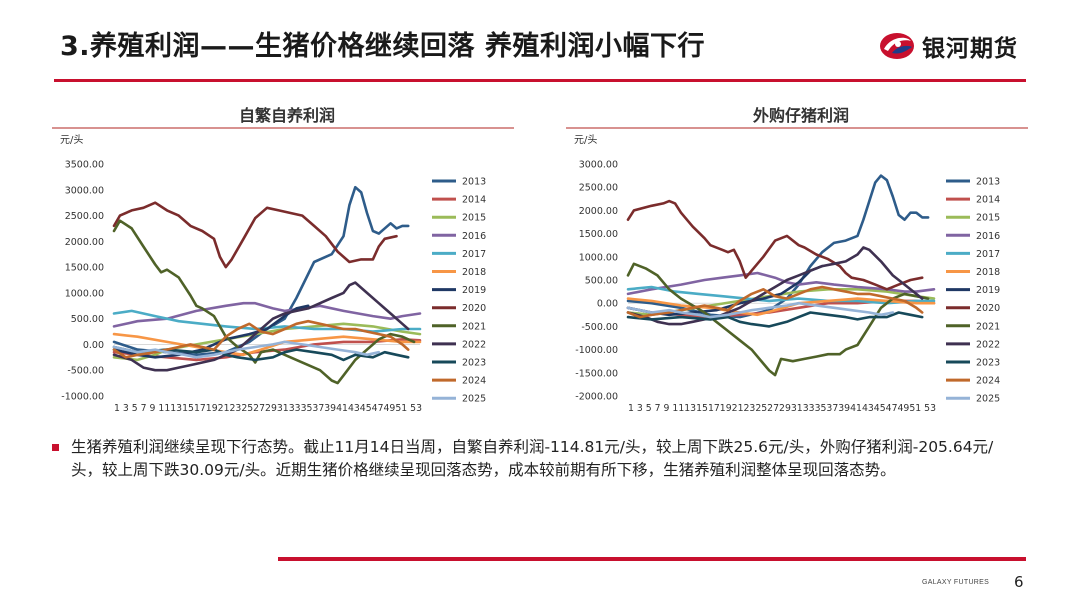 The width and height of the screenshot is (1080, 608). I want to click on page-title: 3.养殖利润——生猪价格继续回落 养殖利润小幅下行, so click(382, 46).